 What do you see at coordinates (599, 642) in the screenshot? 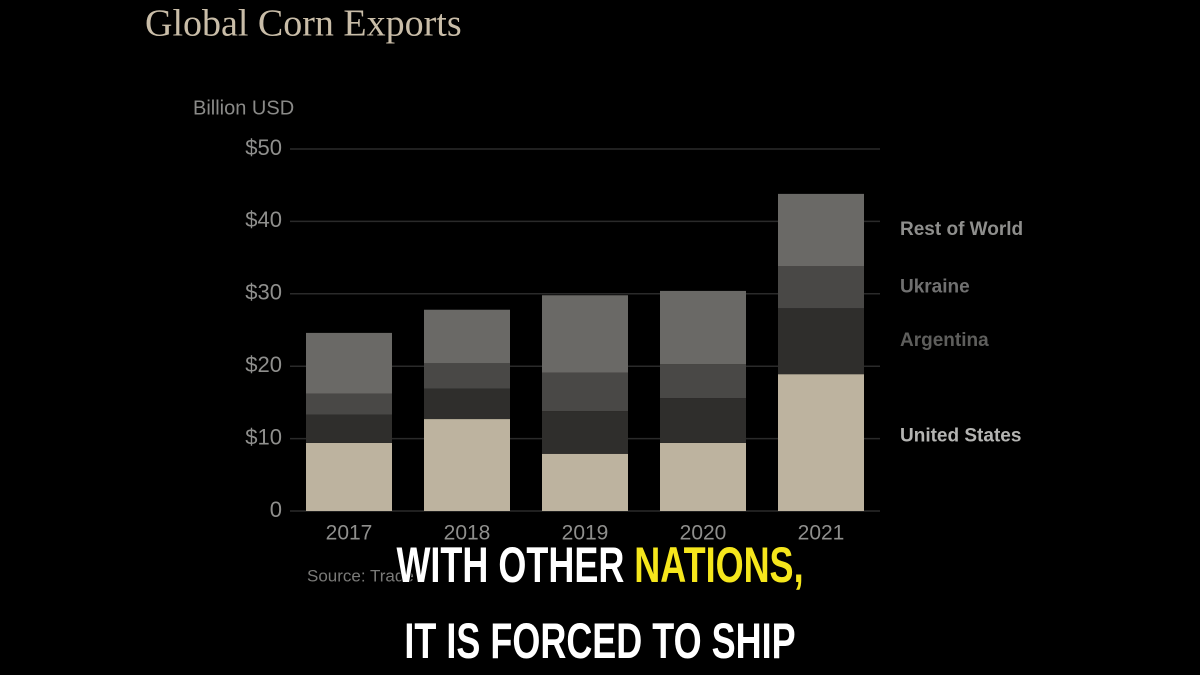
I see `caption-line: IT IS FORCED TO SHIP` at bounding box center [599, 642].